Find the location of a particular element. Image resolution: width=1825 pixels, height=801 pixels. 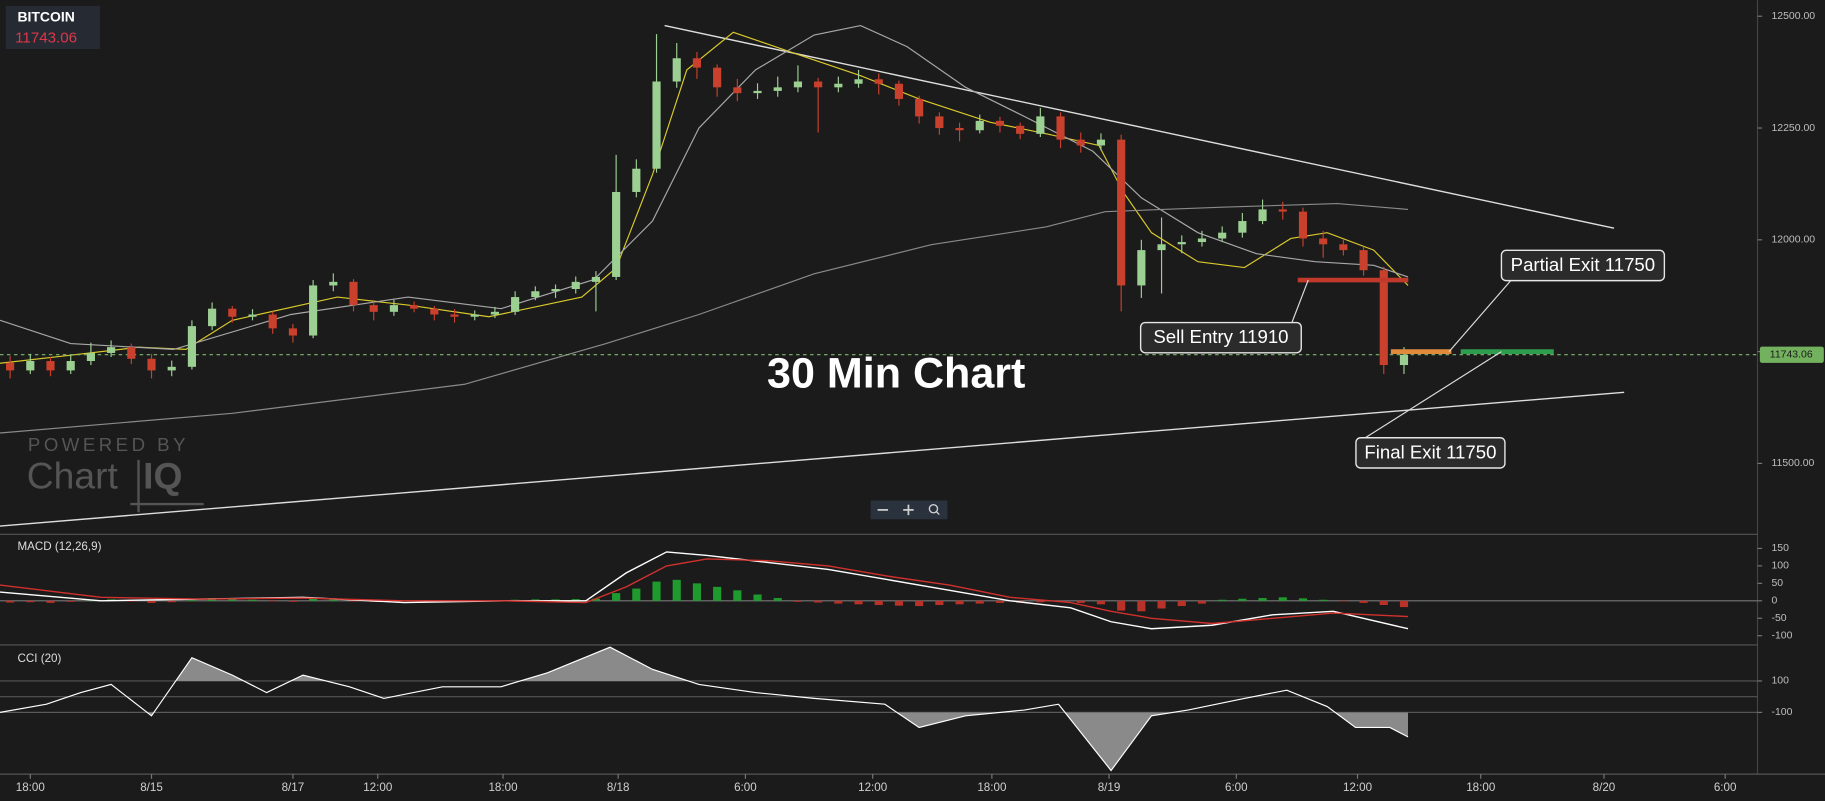

panel-title: MACD (12,26,9) is located at coordinates (59, 546).